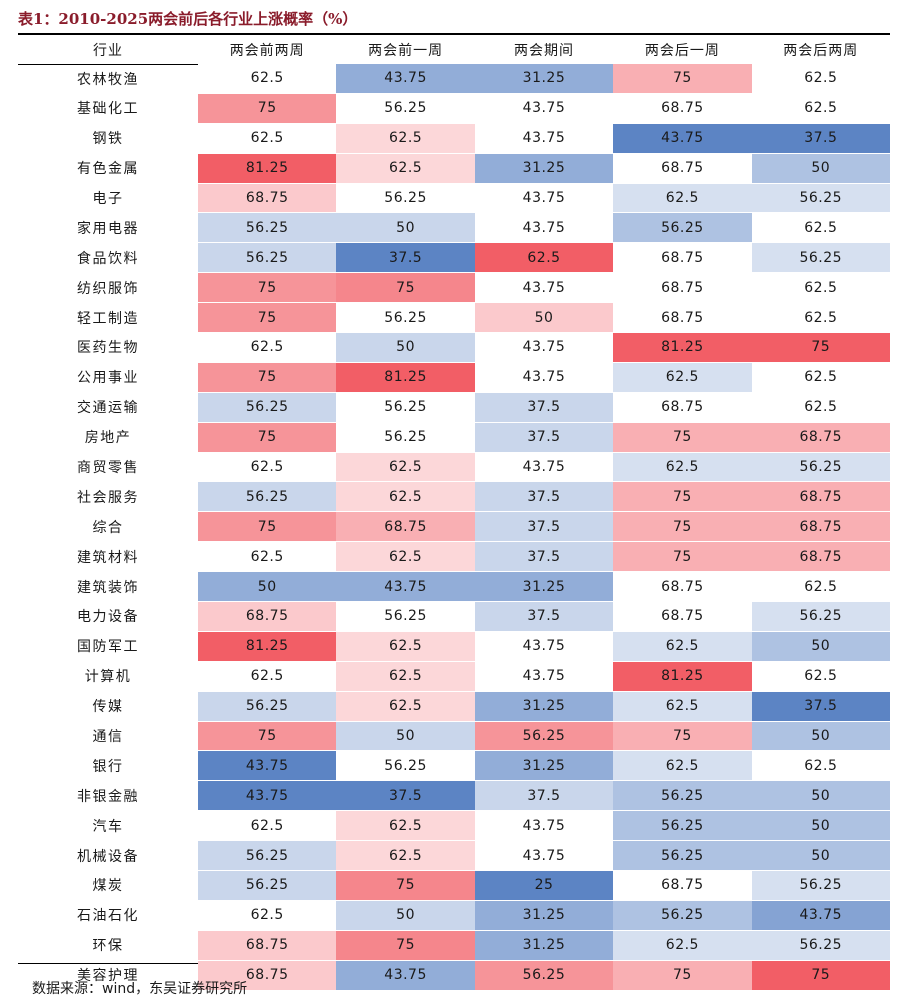 This screenshot has width=909, height=1005. Describe the element at coordinates (543, 50) in the screenshot. I see `header-during: 两会期间` at that location.